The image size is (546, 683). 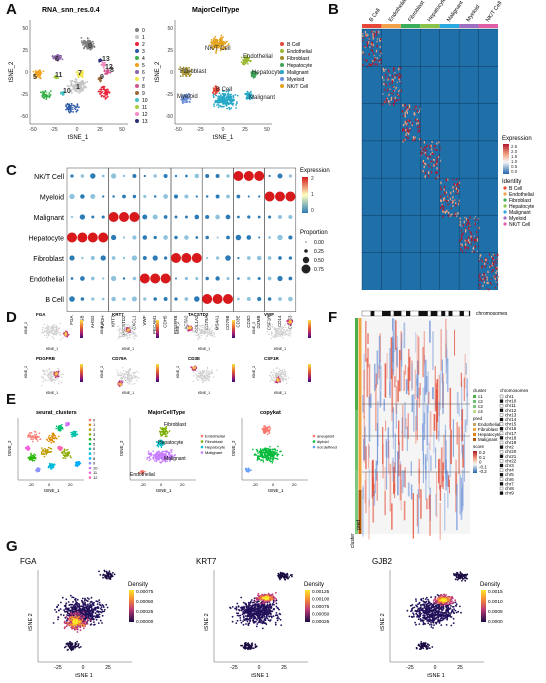 What do you see at coordinates (144, 320) in the screenshot?
I see `c-gene-label: VWF` at bounding box center [144, 320].